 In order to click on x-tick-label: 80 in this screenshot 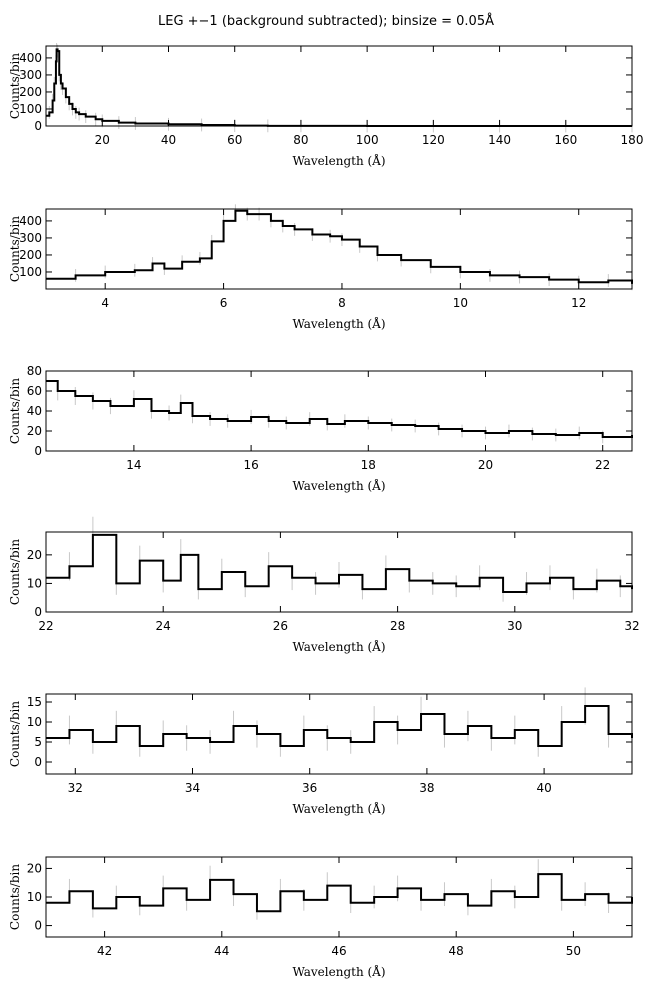, I will do `click(300, 140)`.